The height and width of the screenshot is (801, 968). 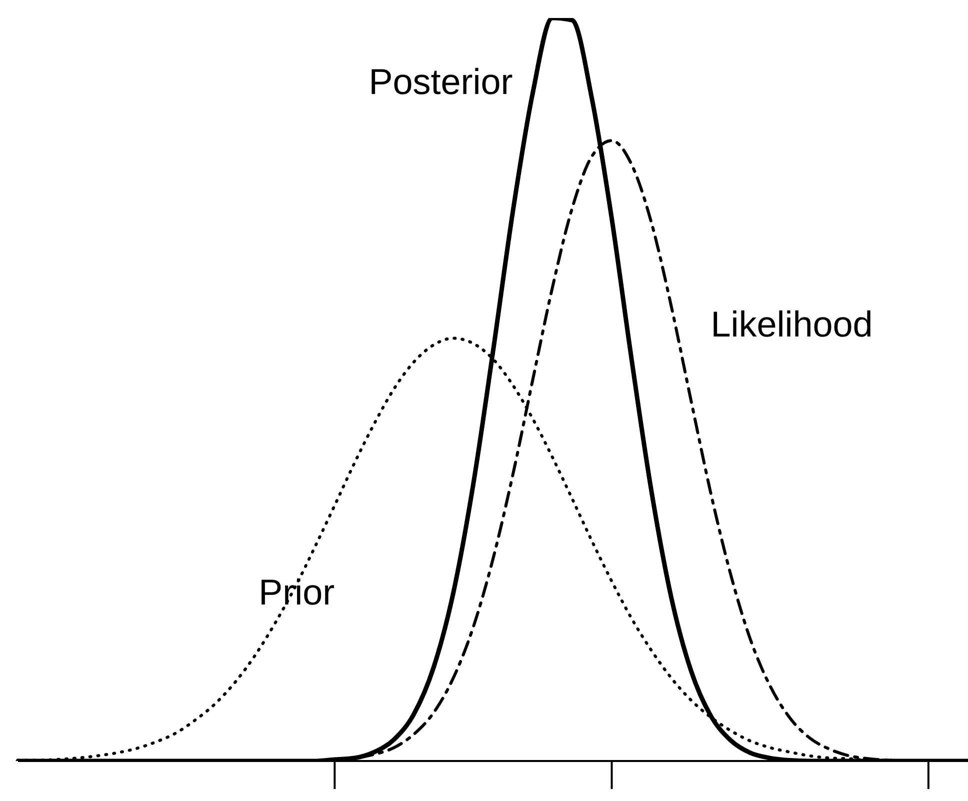 What do you see at coordinates (296, 592) in the screenshot?
I see `series-label: Prior` at bounding box center [296, 592].